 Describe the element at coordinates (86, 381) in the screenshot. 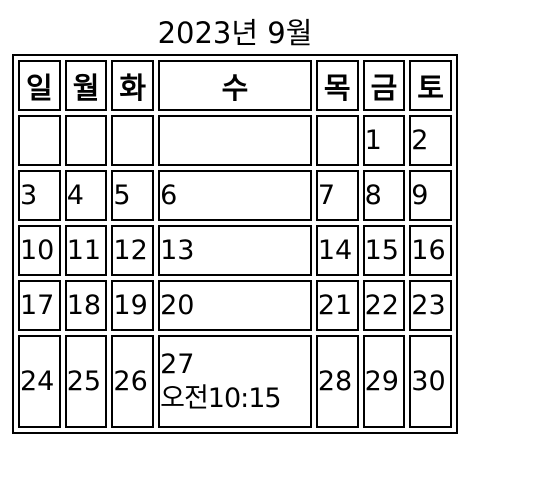

I see `day-cell: 25` at that location.